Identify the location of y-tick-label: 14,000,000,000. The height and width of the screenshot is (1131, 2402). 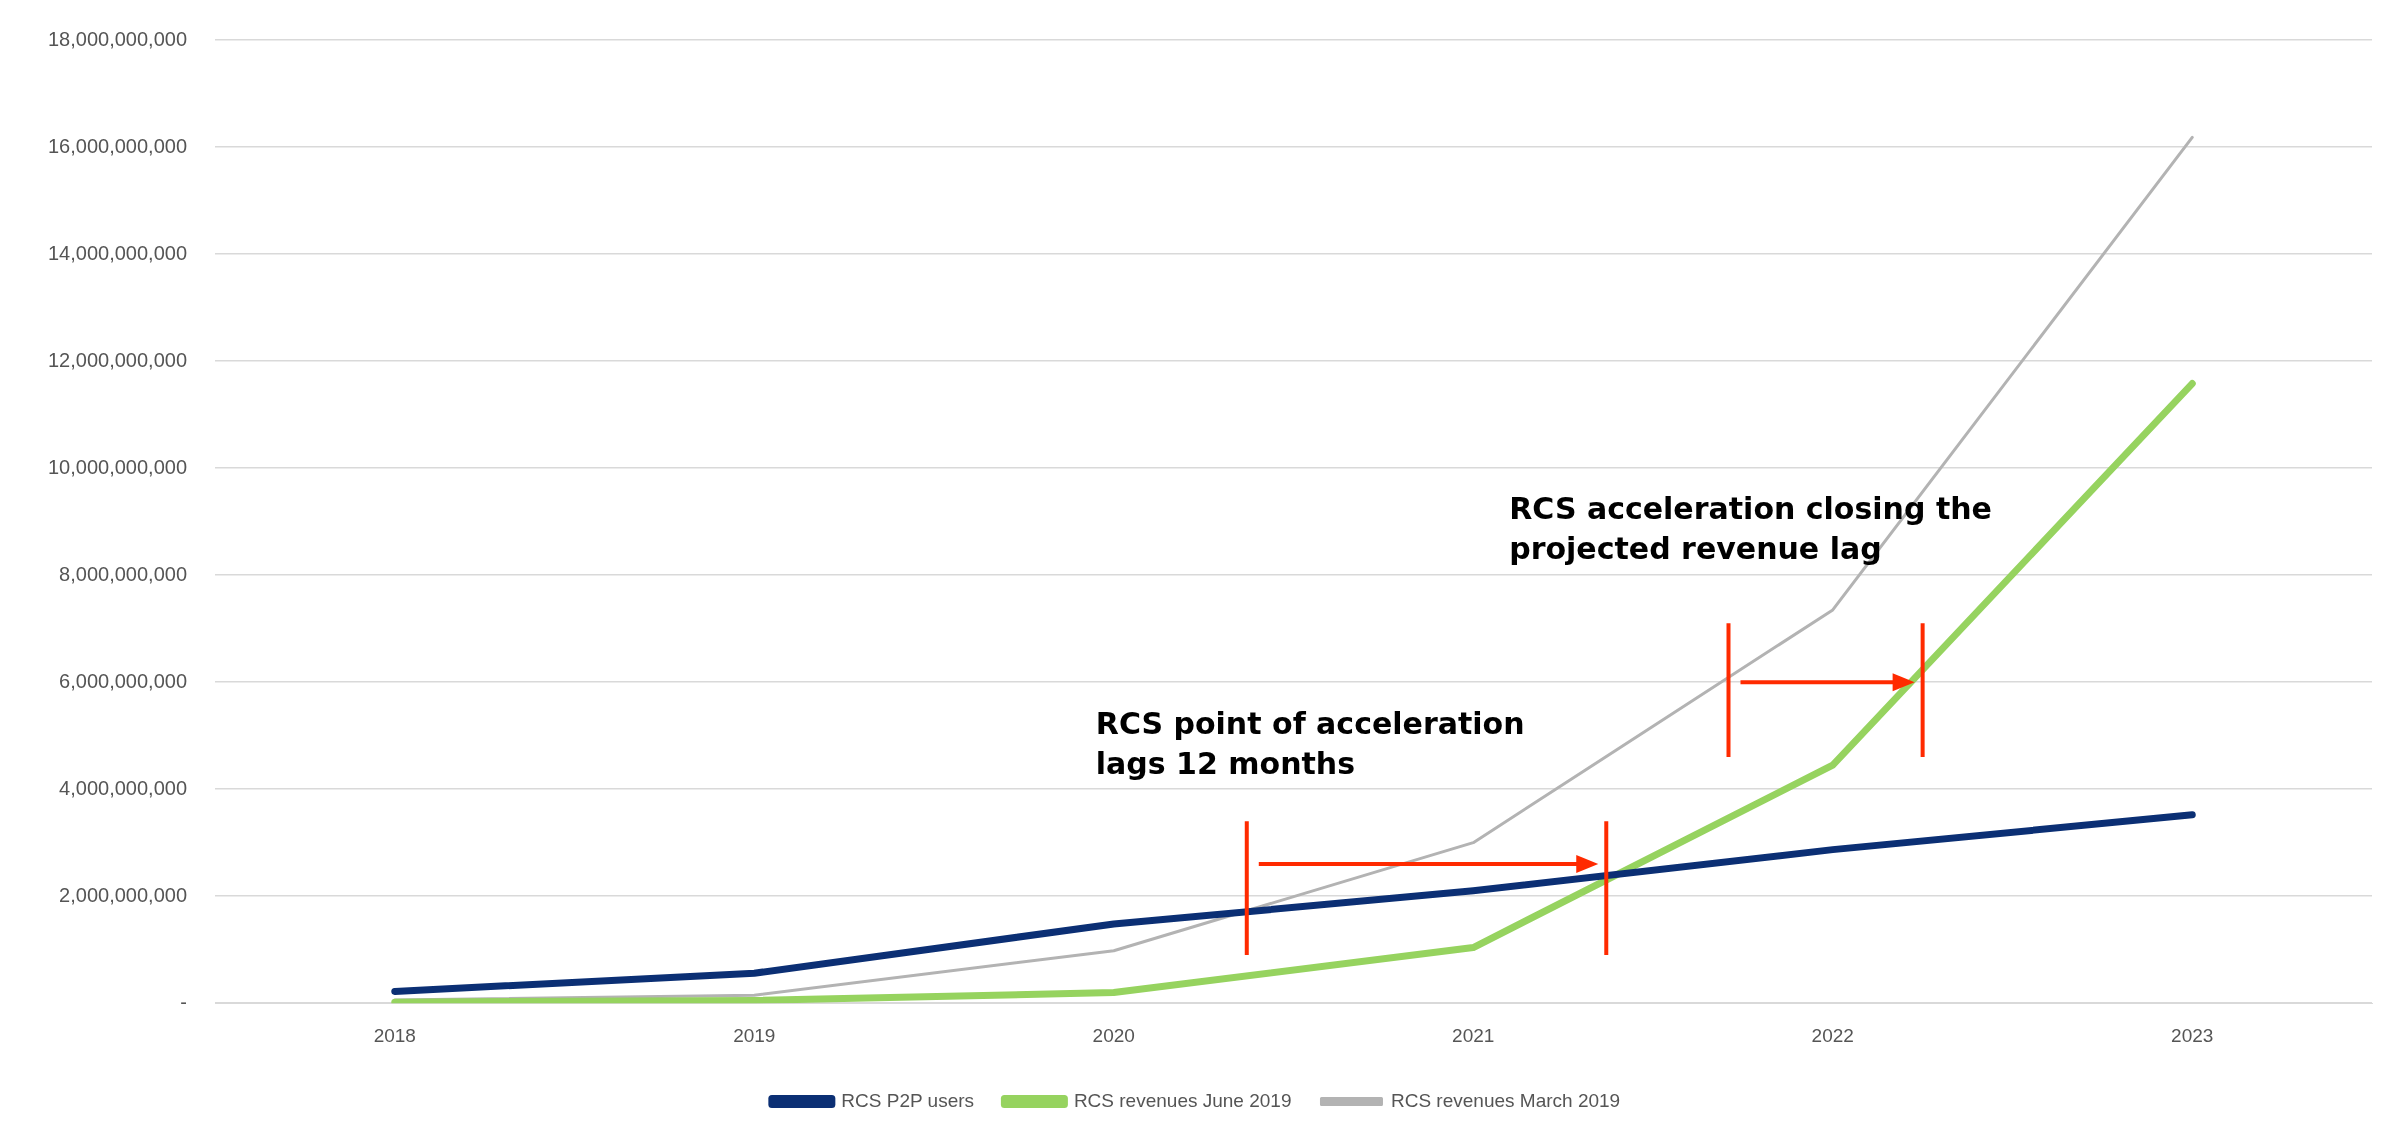
(117, 252).